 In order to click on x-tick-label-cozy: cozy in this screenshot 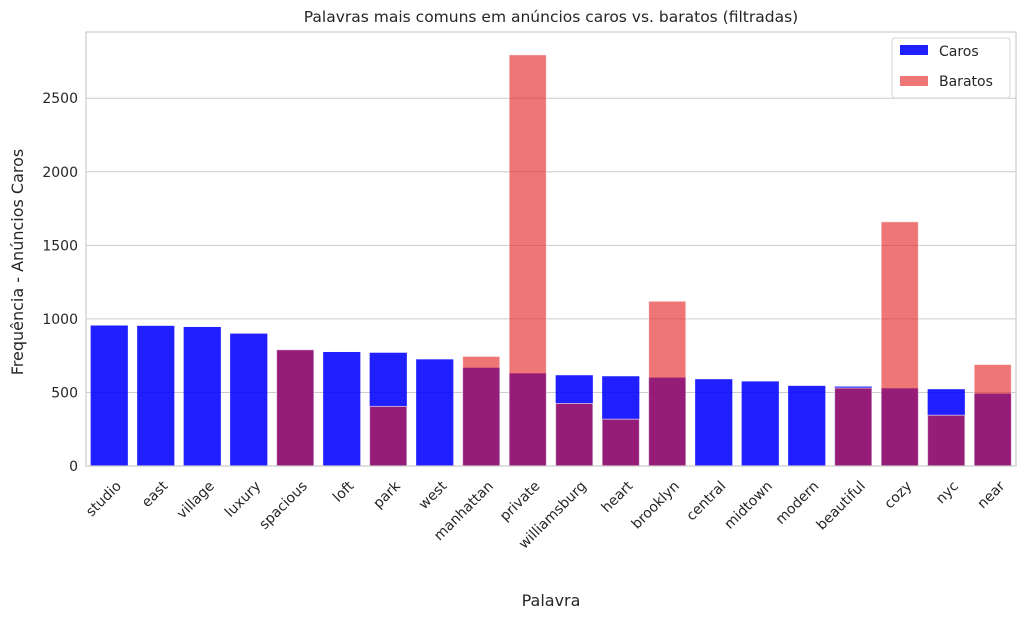, I will do `click(898, 495)`.